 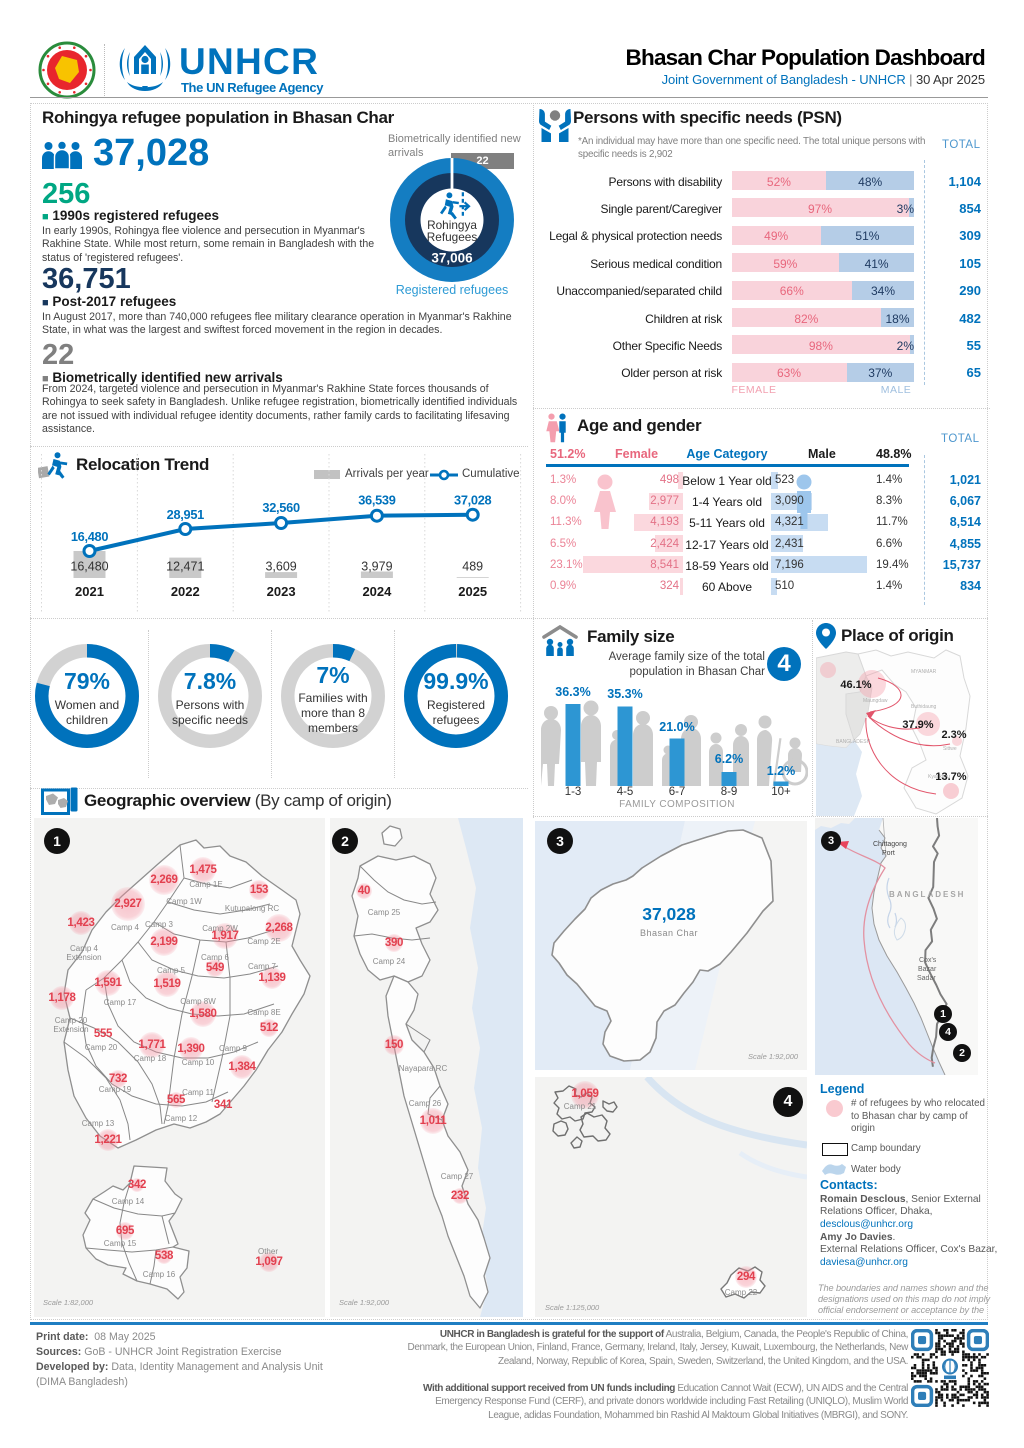 What do you see at coordinates (472, 591) in the screenshot?
I see `svg-text: 2025` at bounding box center [472, 591].